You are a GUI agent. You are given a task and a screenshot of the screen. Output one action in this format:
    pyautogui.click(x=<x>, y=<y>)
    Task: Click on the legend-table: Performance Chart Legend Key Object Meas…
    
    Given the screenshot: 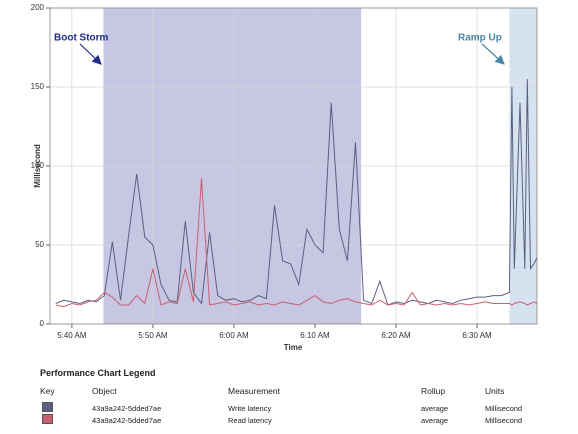 What is the action you would take?
    pyautogui.click(x=281, y=397)
    